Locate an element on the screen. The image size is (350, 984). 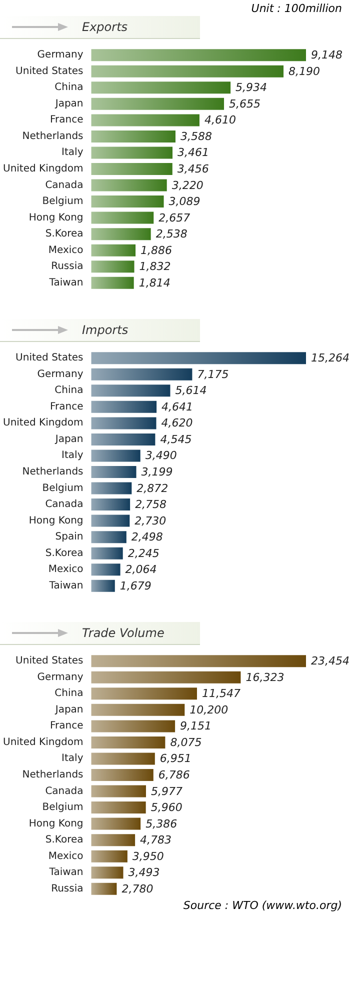
data-label: 5,960 is located at coordinates (166, 807).